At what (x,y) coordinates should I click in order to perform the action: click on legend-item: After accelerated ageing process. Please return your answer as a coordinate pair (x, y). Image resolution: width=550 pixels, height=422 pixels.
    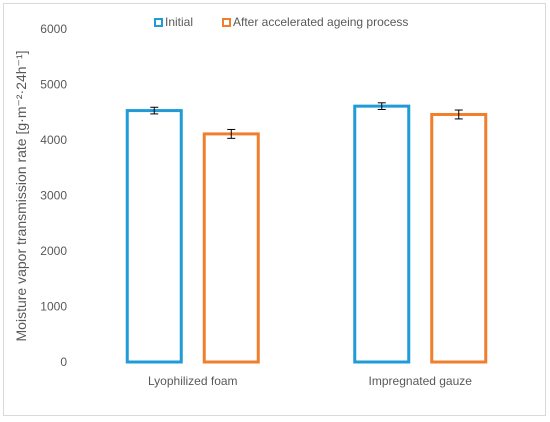
    Looking at the image, I should click on (315, 22).